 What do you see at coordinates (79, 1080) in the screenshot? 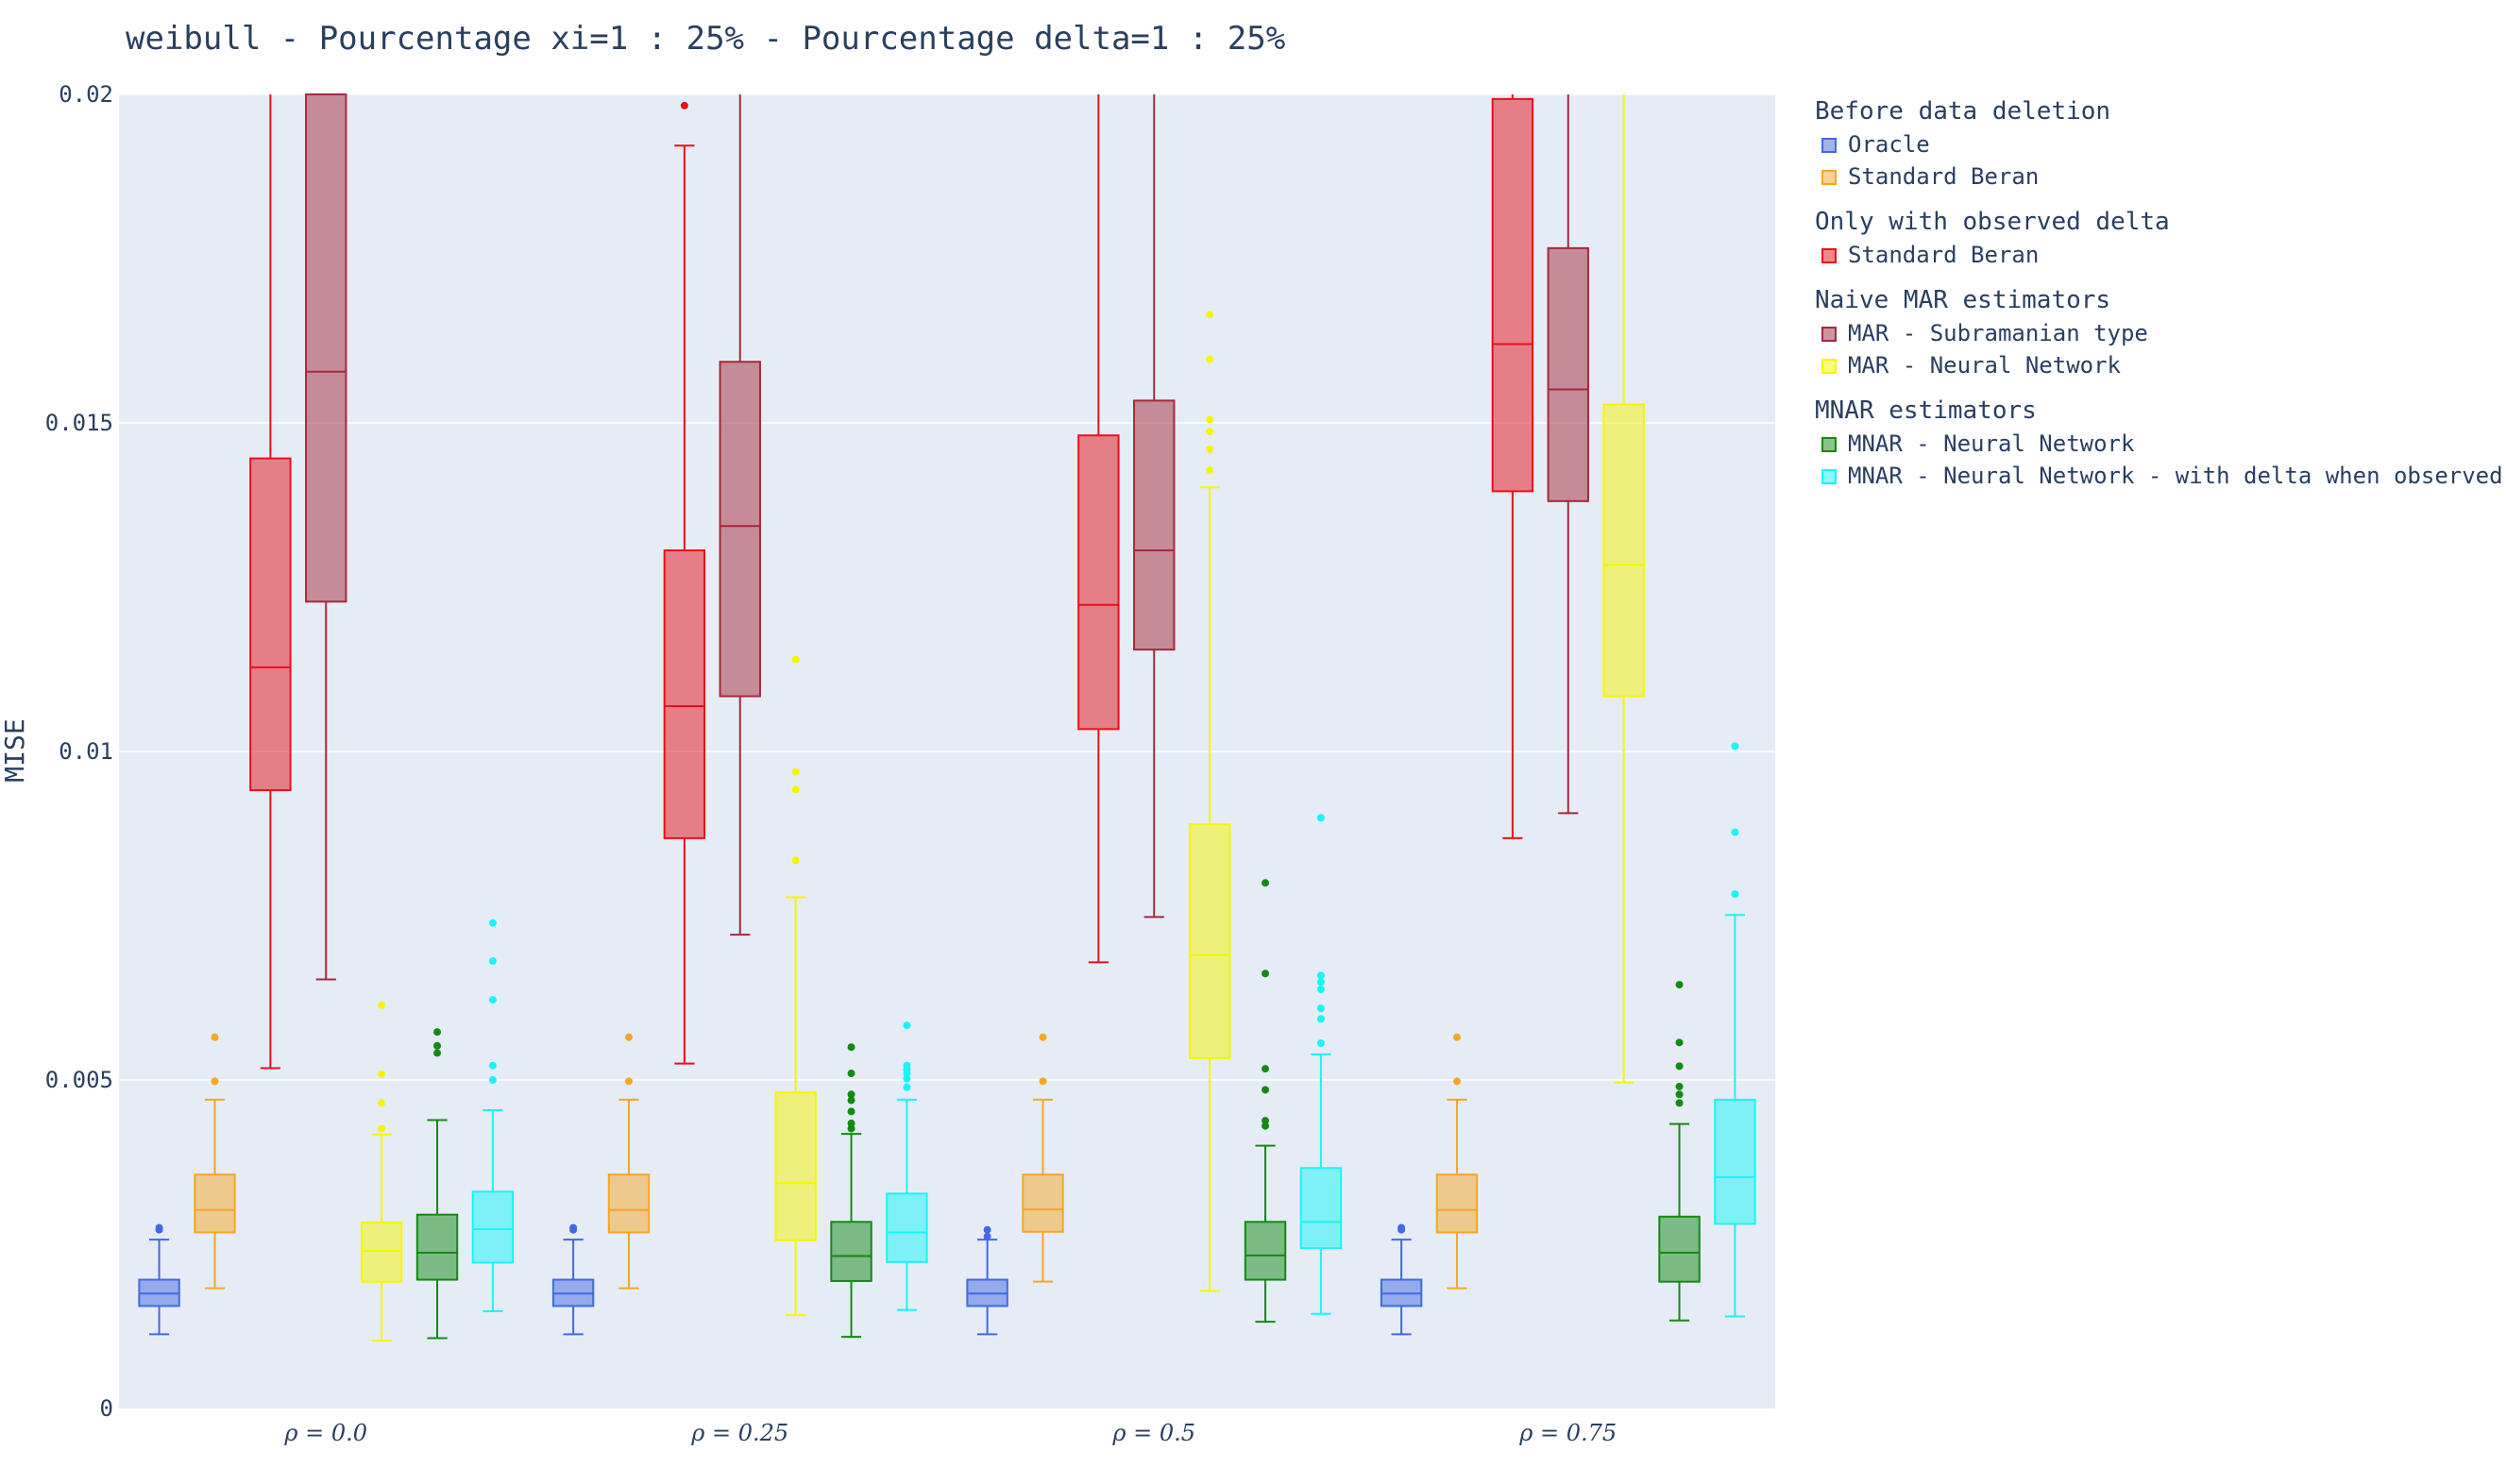
I see `y-tick-label: 0.005` at bounding box center [79, 1080].